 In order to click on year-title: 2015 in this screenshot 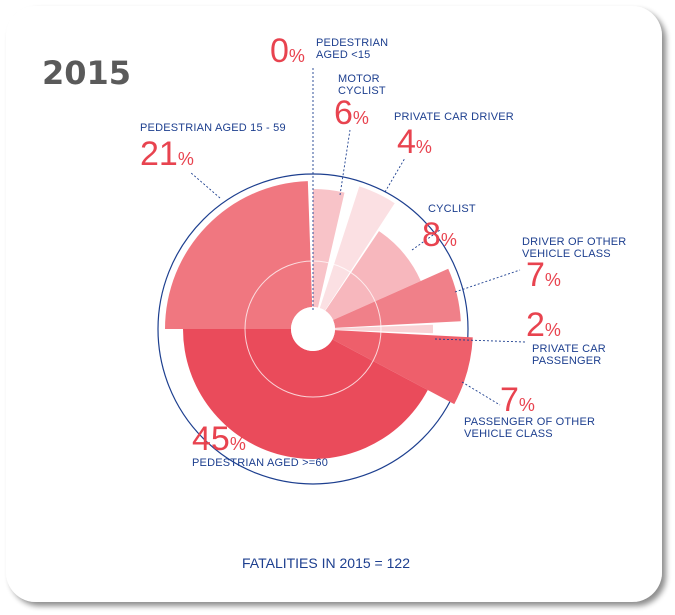, I will do `click(86, 73)`.